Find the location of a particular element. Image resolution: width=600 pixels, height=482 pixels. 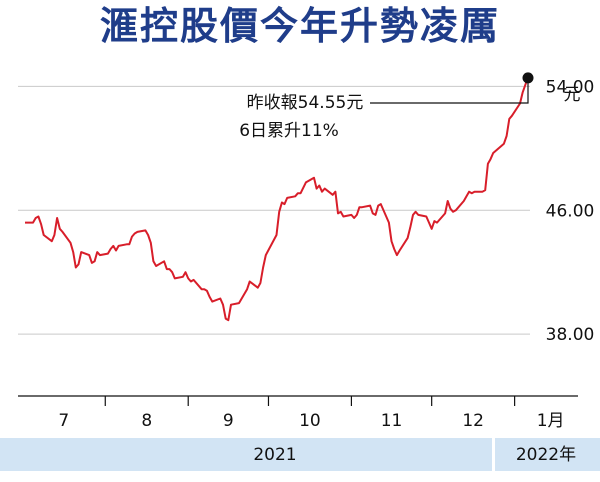

year-band-2022 is located at coordinates (547, 454).